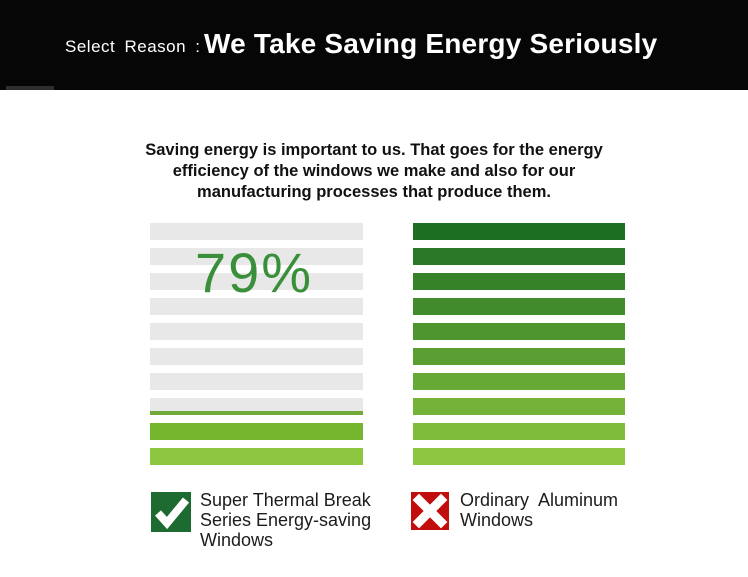  Describe the element at coordinates (539, 500) in the screenshot. I see `legend-line: Ordinary Aluminum` at that location.